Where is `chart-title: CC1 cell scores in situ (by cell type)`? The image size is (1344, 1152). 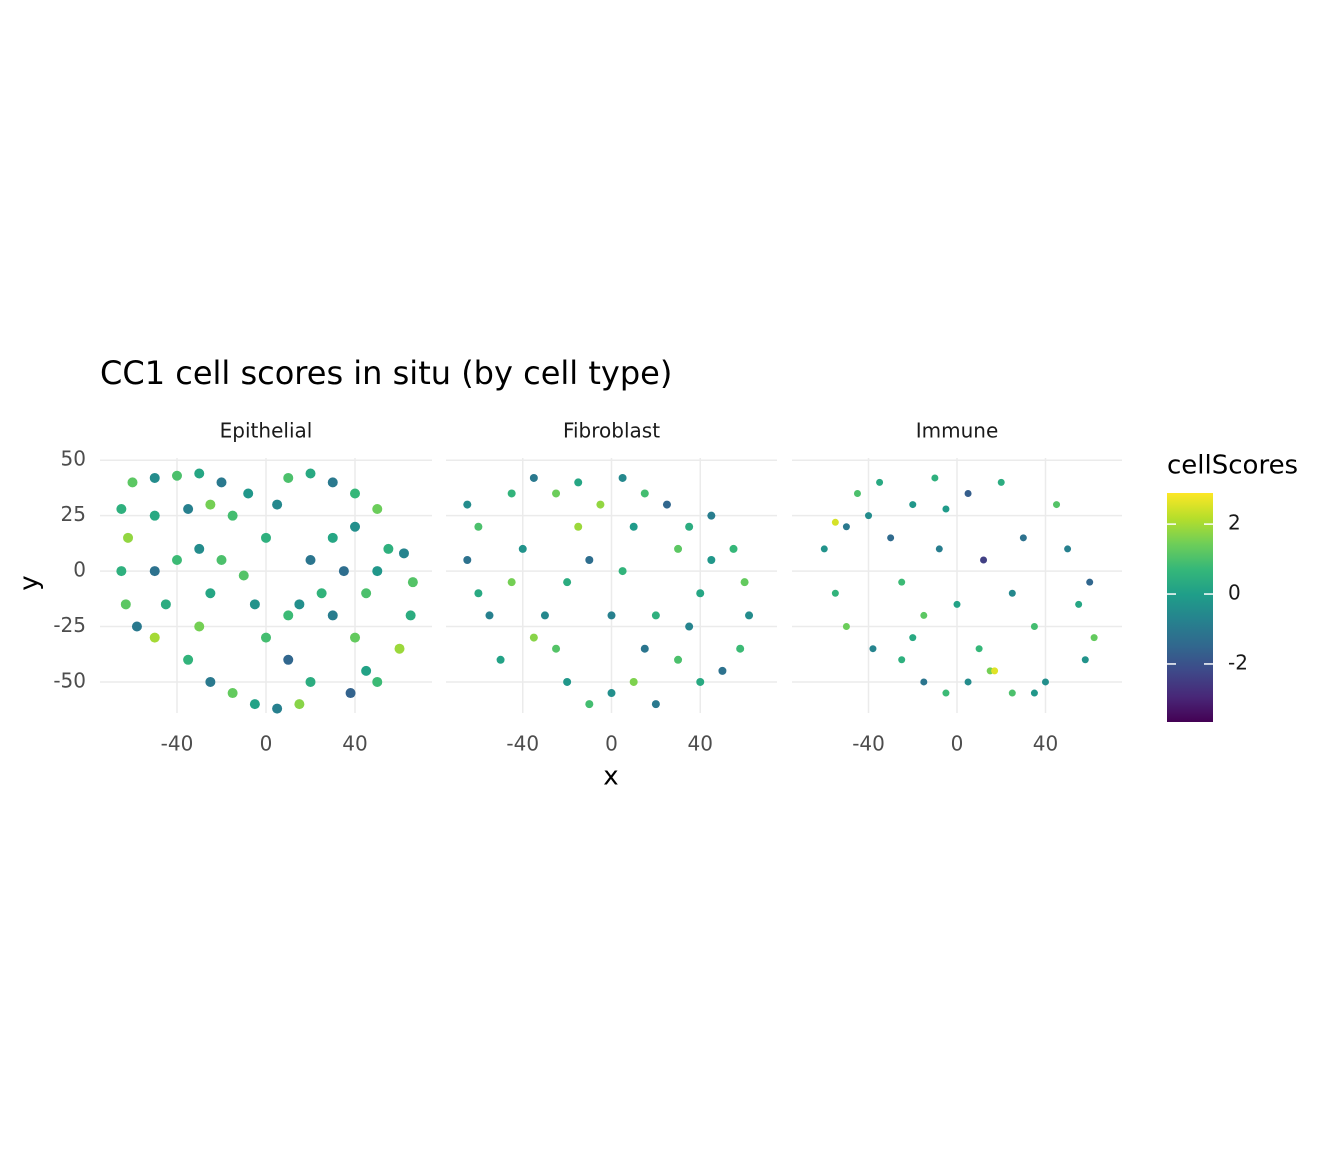 chart-title: CC1 cell scores in situ (by cell type) is located at coordinates (386, 373).